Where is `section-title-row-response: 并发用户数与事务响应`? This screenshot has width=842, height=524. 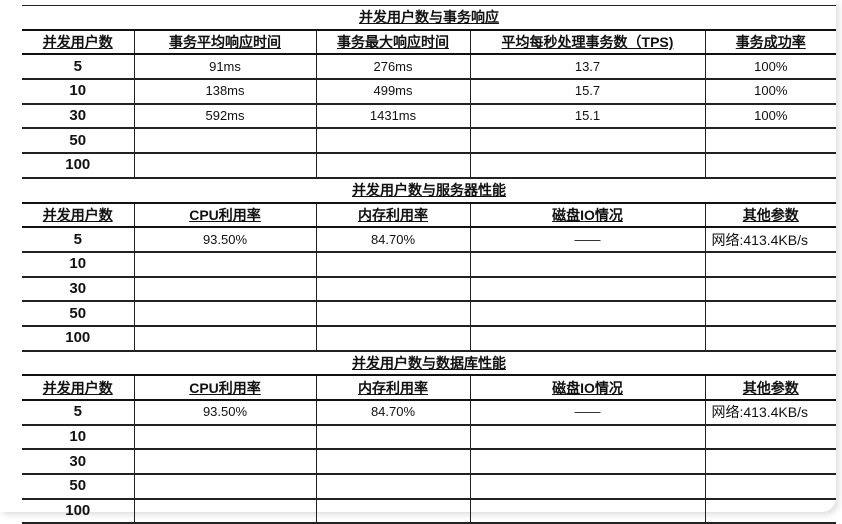
section-title-row-response: 并发用户数与事务响应 is located at coordinates (429, 17).